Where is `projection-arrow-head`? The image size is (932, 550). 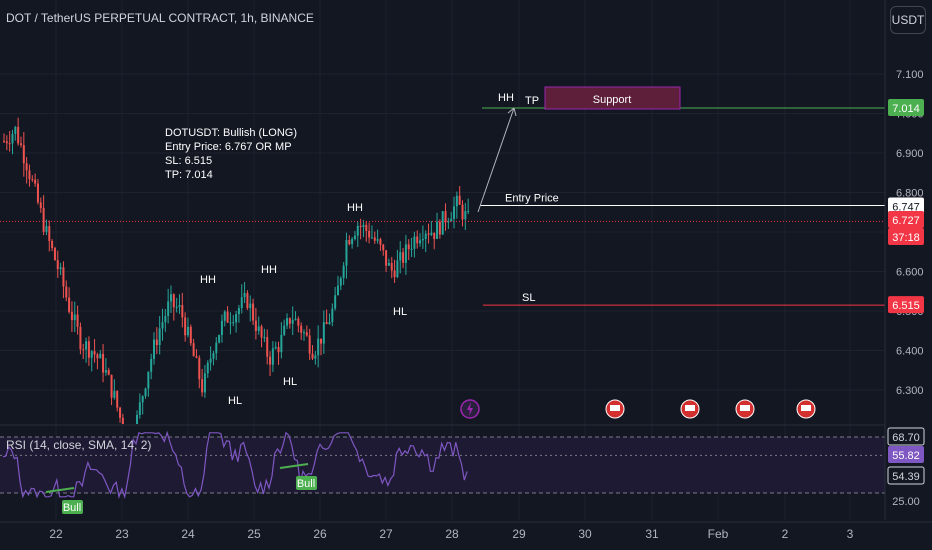 projection-arrow-head is located at coordinates (512, 112).